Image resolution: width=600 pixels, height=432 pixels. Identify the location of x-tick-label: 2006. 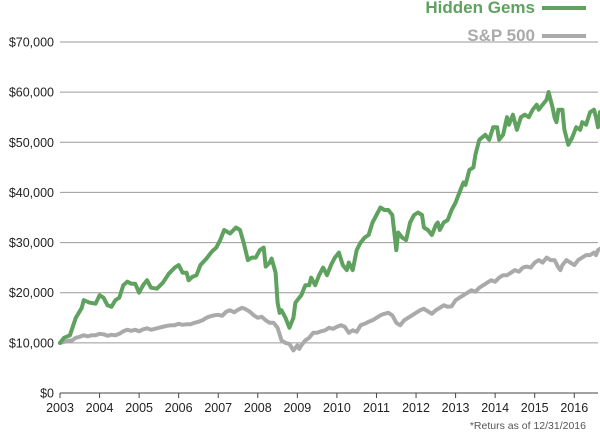
(179, 408).